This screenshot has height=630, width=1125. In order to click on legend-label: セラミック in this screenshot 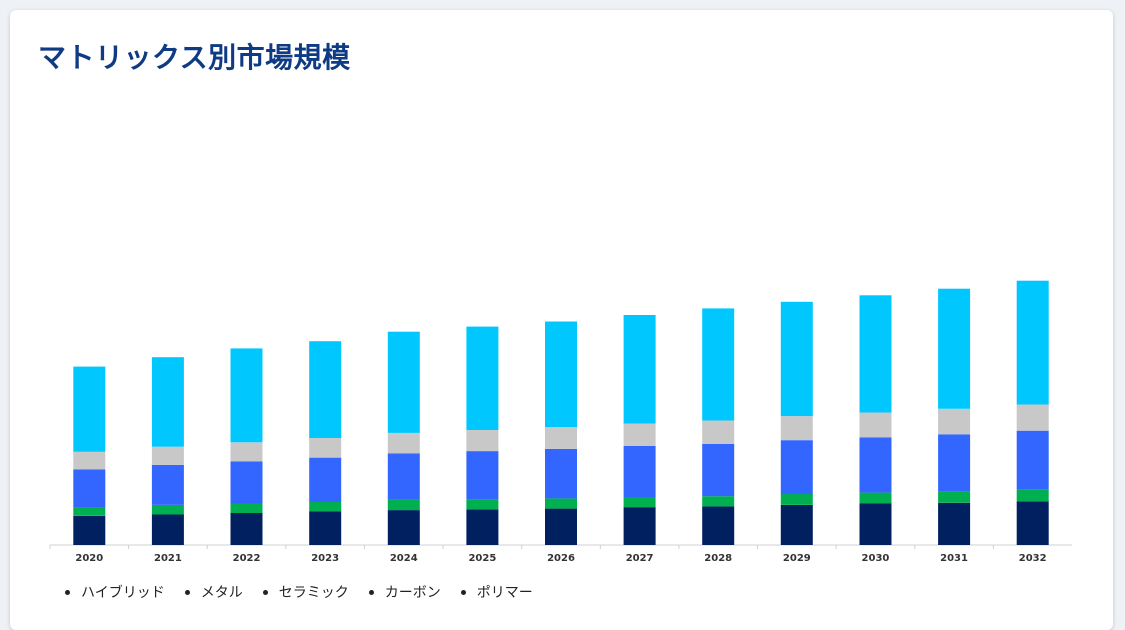, I will do `click(313, 593)`.